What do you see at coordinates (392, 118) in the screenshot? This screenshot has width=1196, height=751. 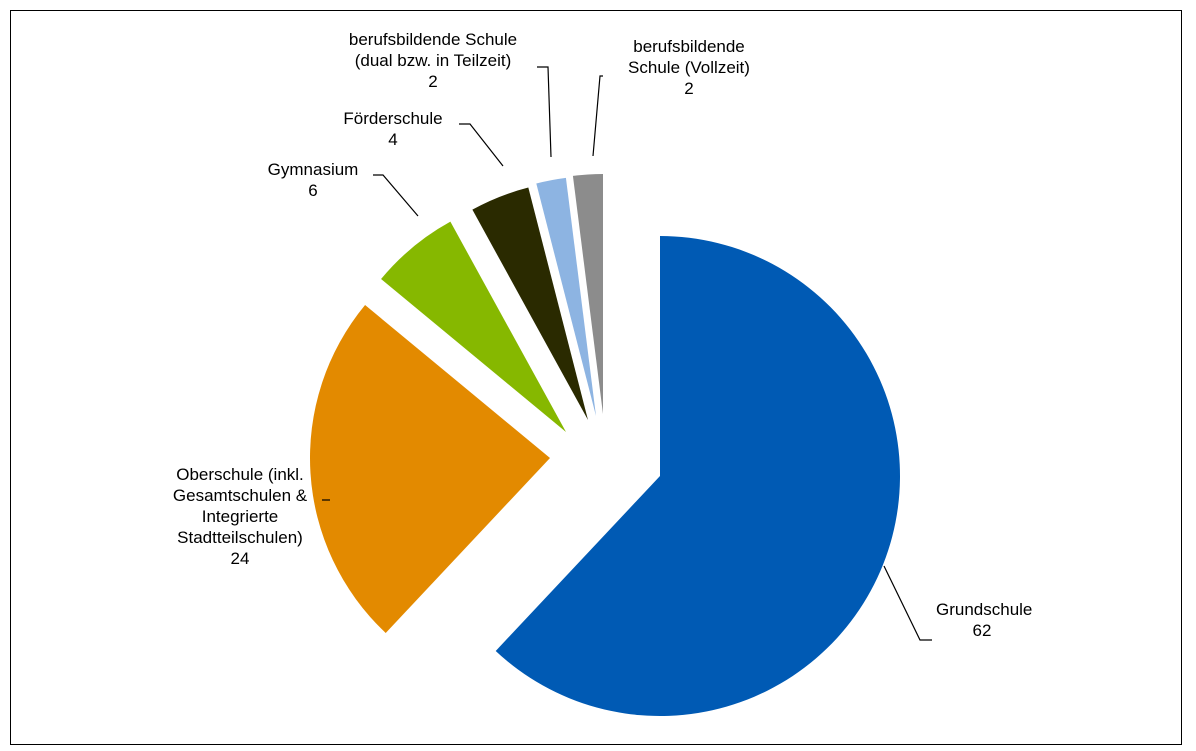 I see `slice-category-label: Förderschule` at bounding box center [392, 118].